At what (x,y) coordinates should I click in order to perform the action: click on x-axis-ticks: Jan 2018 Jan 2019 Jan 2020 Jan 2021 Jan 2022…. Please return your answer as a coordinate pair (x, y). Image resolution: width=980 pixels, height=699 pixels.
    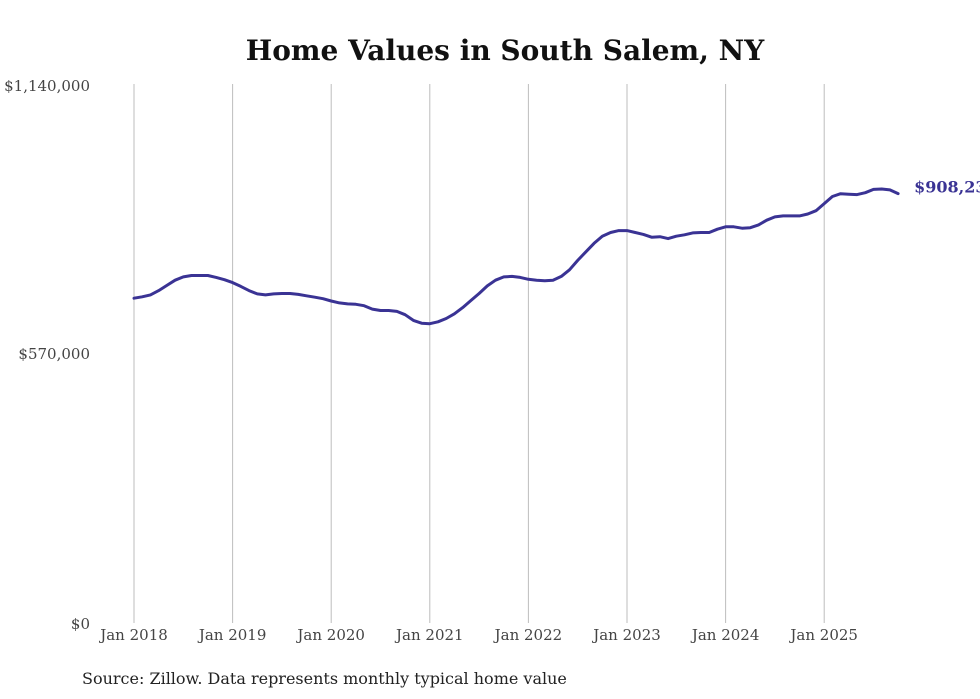
    Looking at the image, I should click on (478, 635).